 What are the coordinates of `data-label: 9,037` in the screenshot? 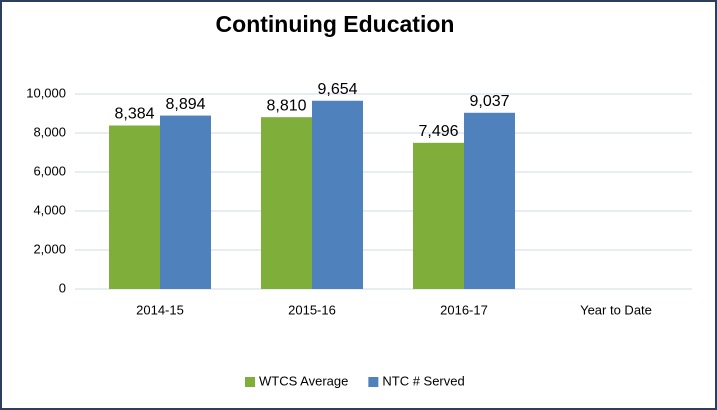 It's located at (489, 101).